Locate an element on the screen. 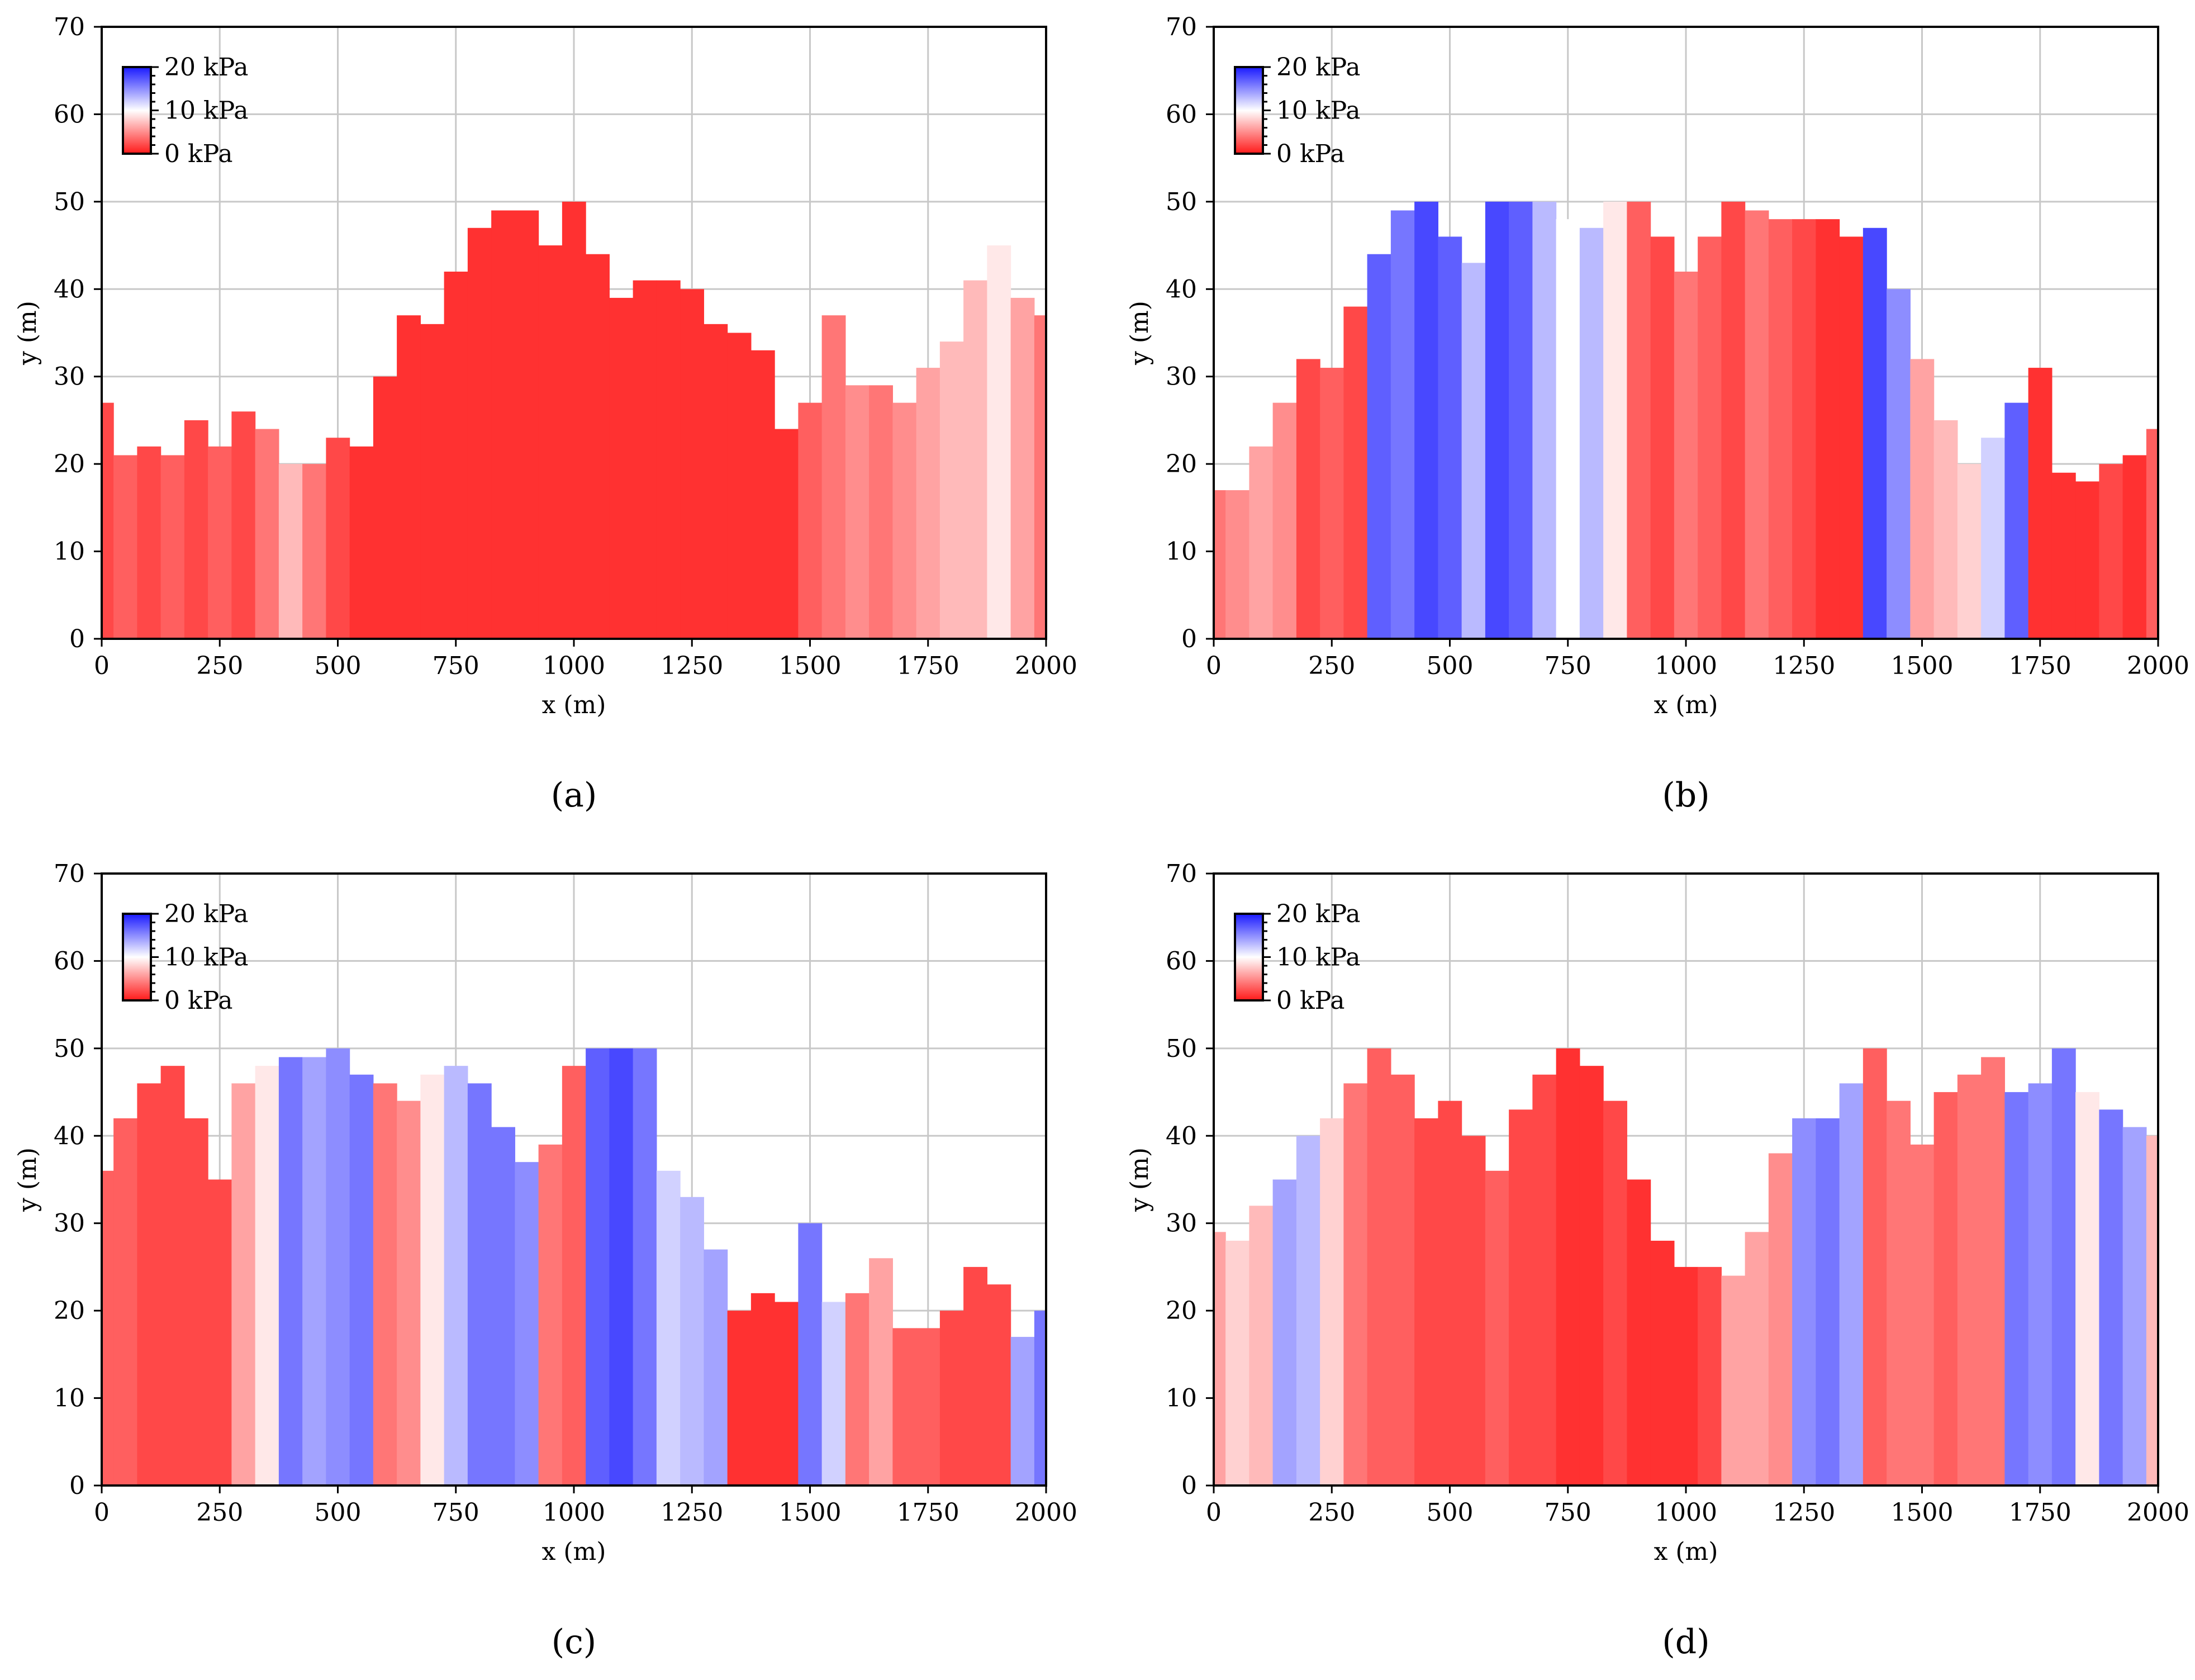  x-tick-label: 1500 is located at coordinates (811, 1513).